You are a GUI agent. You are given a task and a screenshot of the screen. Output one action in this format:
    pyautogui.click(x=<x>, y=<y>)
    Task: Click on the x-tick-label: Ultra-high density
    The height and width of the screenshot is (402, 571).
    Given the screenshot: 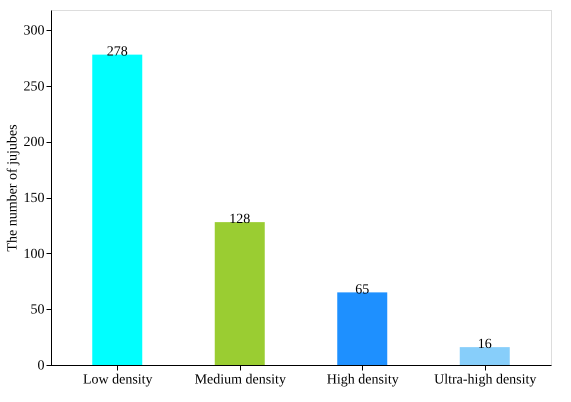 What is the action you would take?
    pyautogui.click(x=485, y=380)
    